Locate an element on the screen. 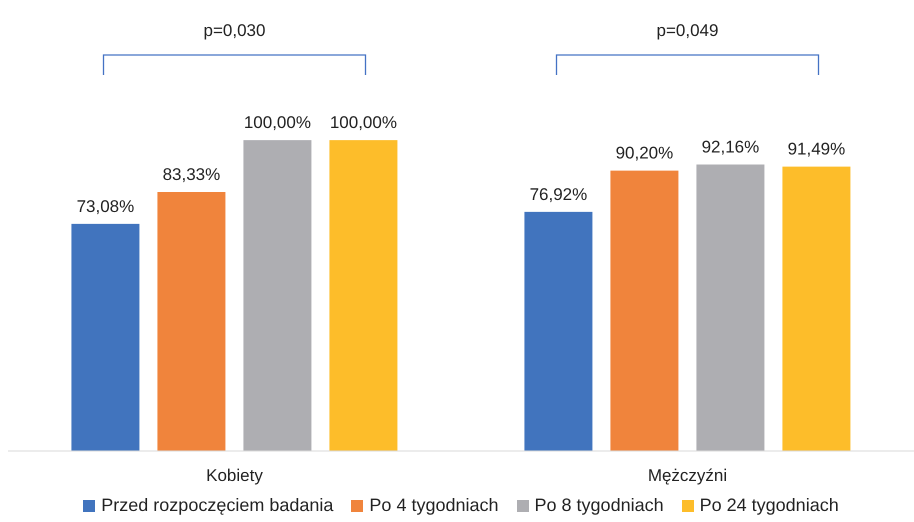  data-label: 83,33% is located at coordinates (191, 174).